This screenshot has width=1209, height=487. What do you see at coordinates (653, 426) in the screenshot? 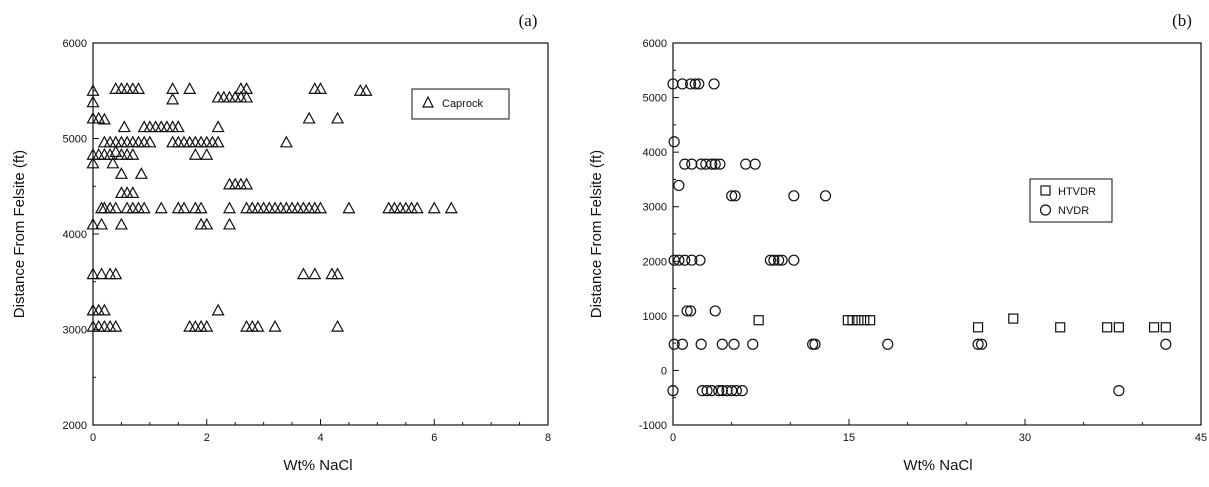
I see `panel-b-y-tick-label: -1000` at bounding box center [653, 426].